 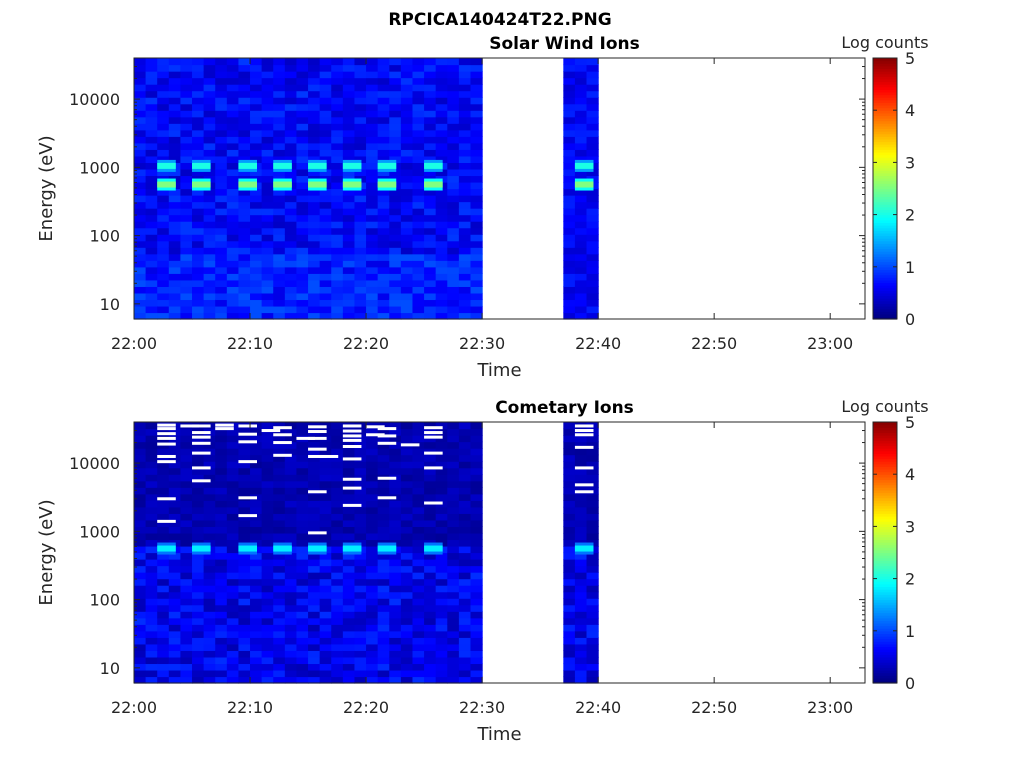 I want to click on gap-mark, so click(x=387, y=498).